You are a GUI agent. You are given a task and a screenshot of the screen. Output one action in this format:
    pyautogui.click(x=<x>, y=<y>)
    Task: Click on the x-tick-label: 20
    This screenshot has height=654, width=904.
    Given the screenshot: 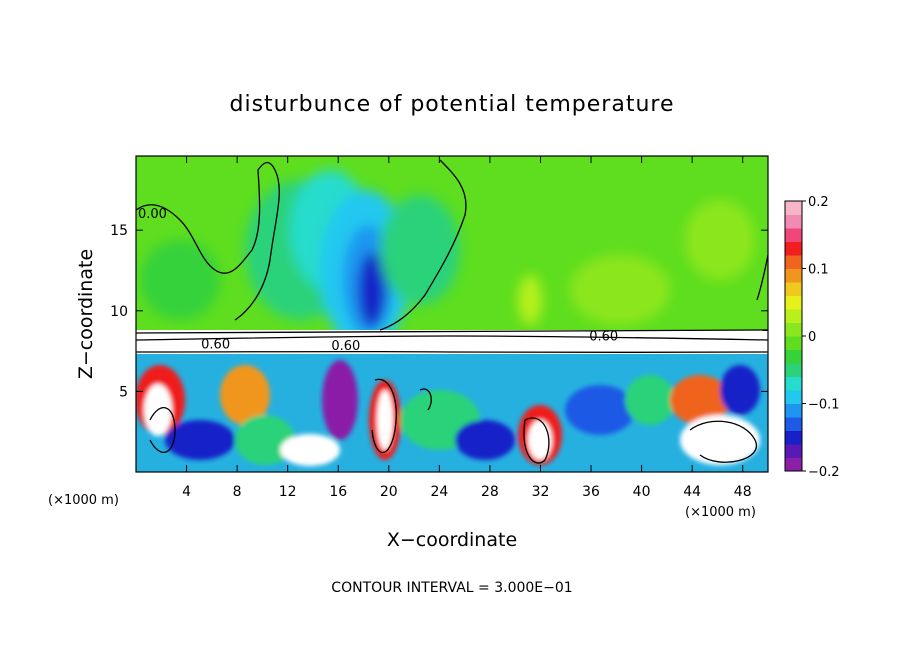 What is the action you would take?
    pyautogui.click(x=389, y=492)
    